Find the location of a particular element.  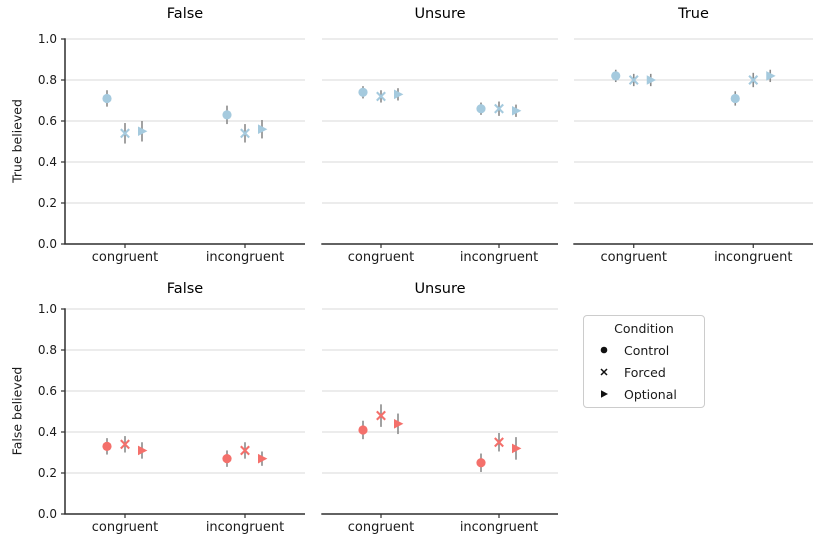

legend-item-control: Control is located at coordinates (644, 350).